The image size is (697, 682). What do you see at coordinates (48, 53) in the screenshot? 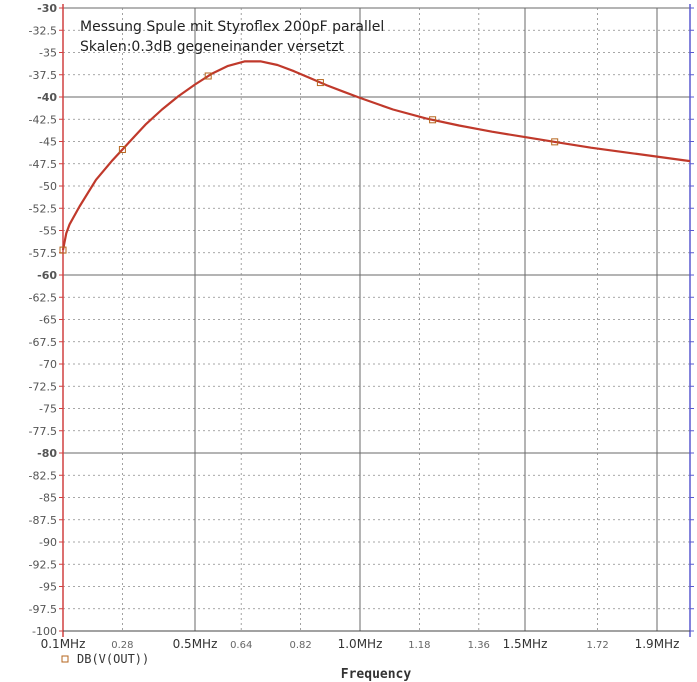
I see `y-tick-label: -35` at bounding box center [48, 53].